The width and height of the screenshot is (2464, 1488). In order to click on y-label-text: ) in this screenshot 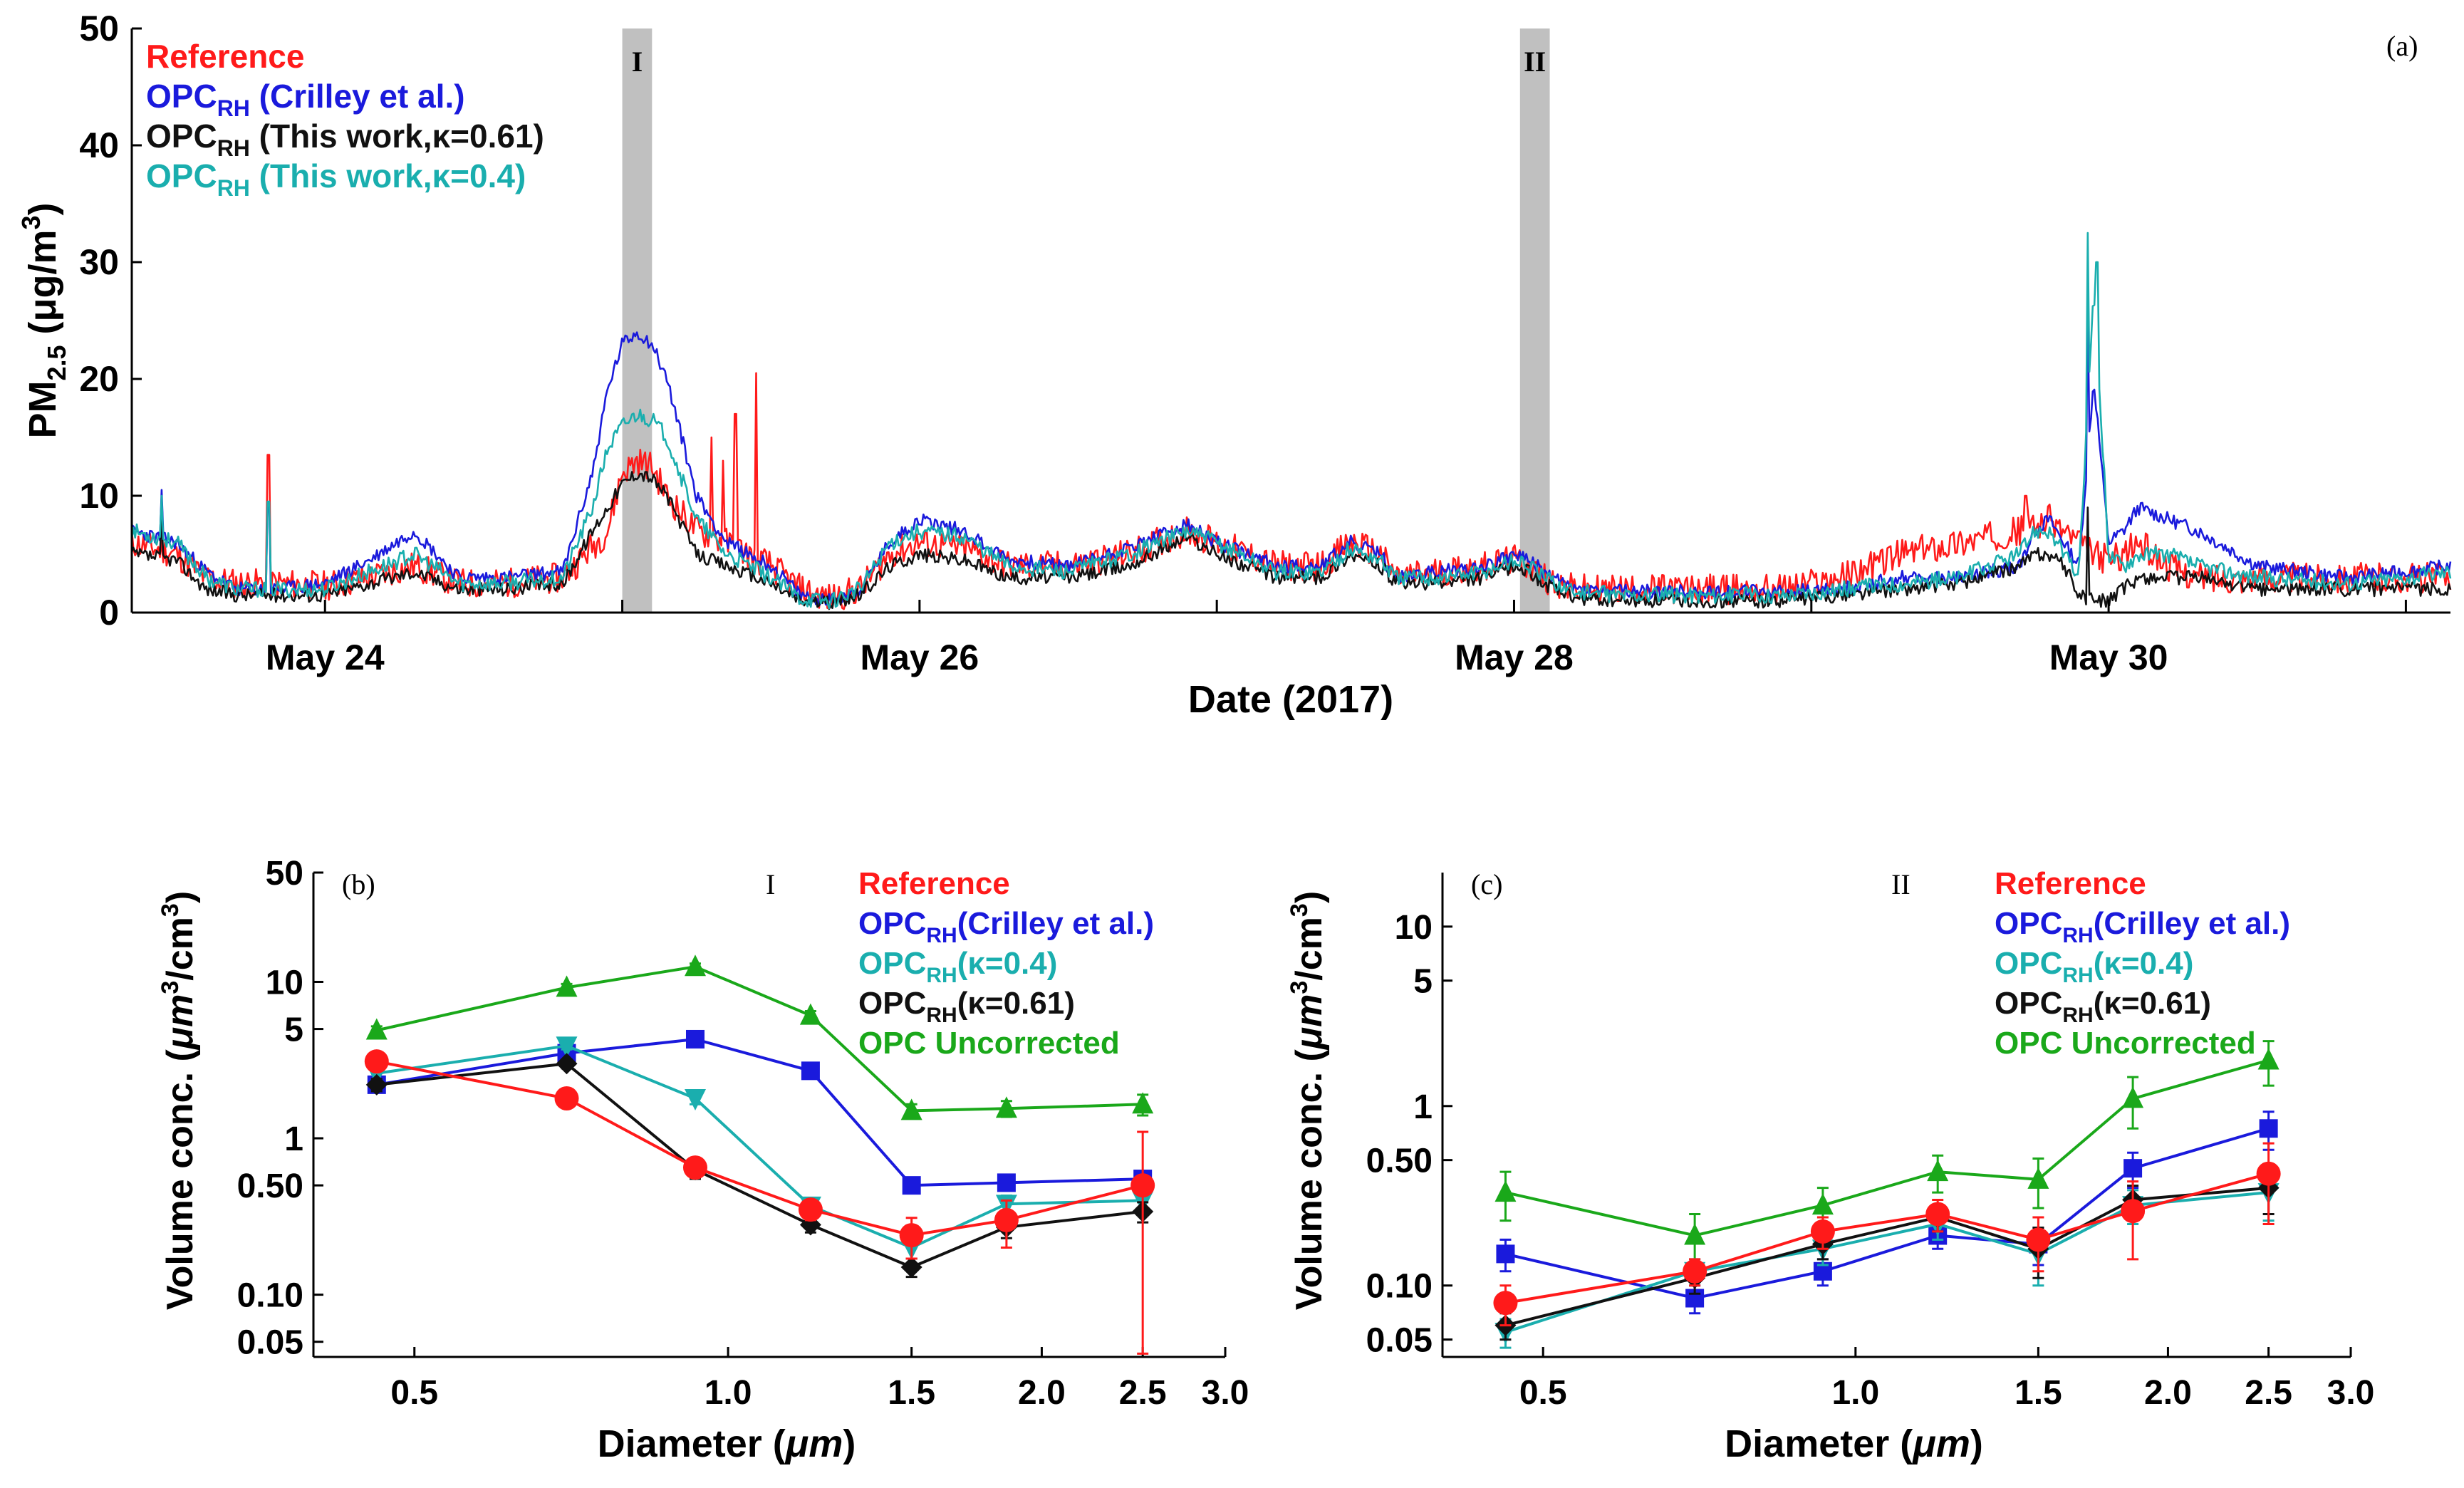, I will do `click(180, 897)`.